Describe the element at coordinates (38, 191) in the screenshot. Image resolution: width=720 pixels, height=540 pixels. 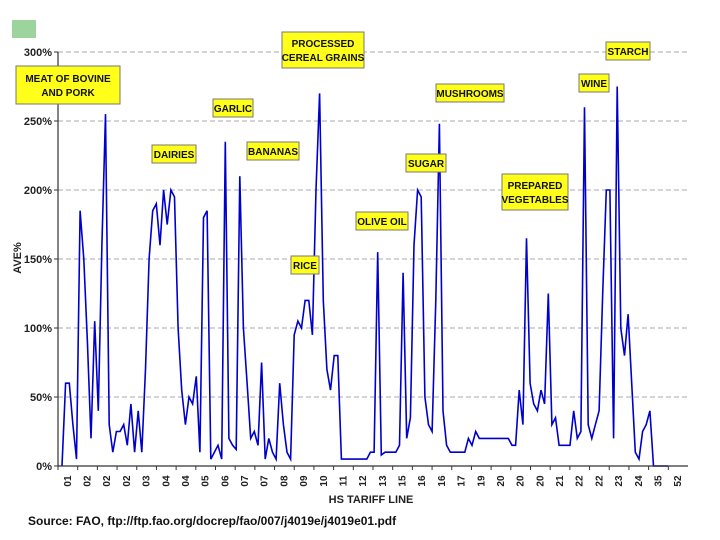
I see `y-tick-label: 200%` at that location.